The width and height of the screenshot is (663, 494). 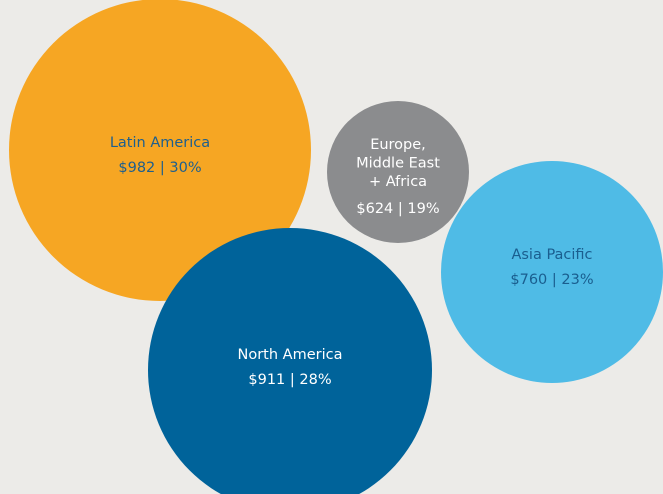 I want to click on bubble-label: Asia Pacific, so click(x=551, y=255).